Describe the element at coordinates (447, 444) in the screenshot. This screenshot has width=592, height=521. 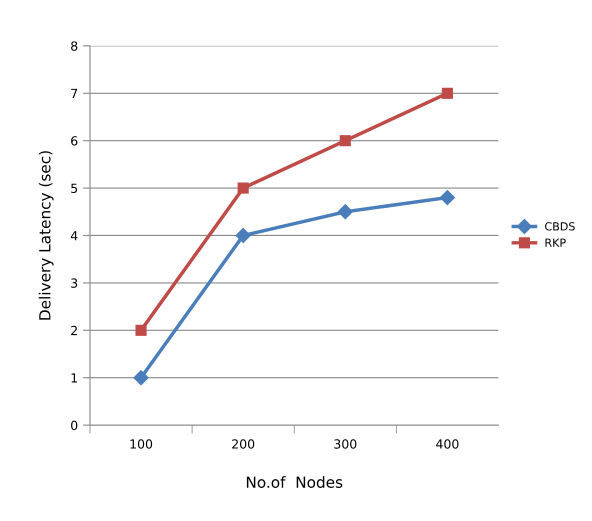
I see `x-tick-label: 400` at that location.